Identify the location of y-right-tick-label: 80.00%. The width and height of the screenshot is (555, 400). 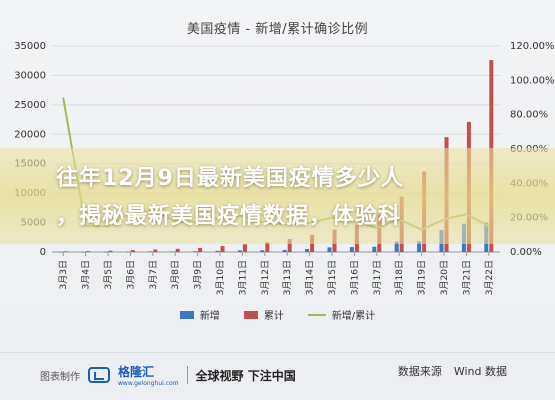
(529, 115).